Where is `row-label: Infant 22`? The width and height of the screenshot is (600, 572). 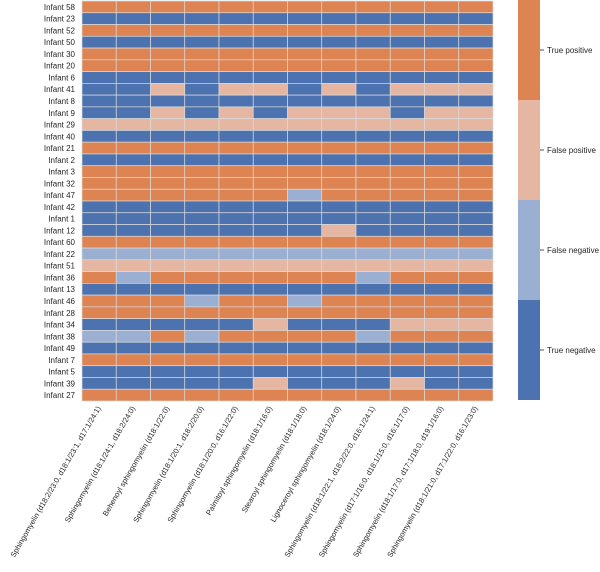 row-label: Infant 22 is located at coordinates (60, 254).